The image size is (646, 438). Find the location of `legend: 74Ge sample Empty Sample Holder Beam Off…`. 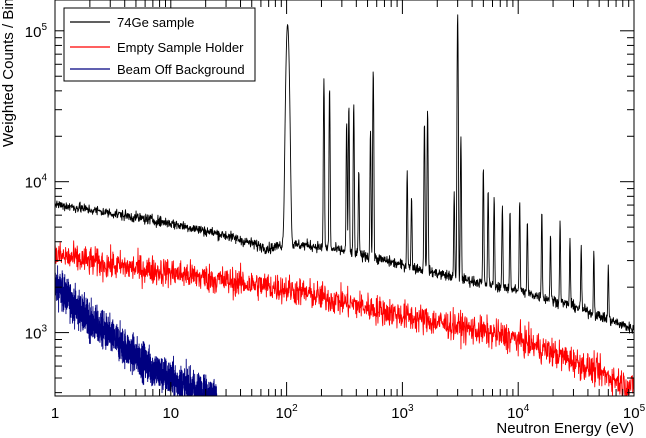

legend: 74Ge sample Empty Sample Holder Beam Off… is located at coordinates (159, 44).